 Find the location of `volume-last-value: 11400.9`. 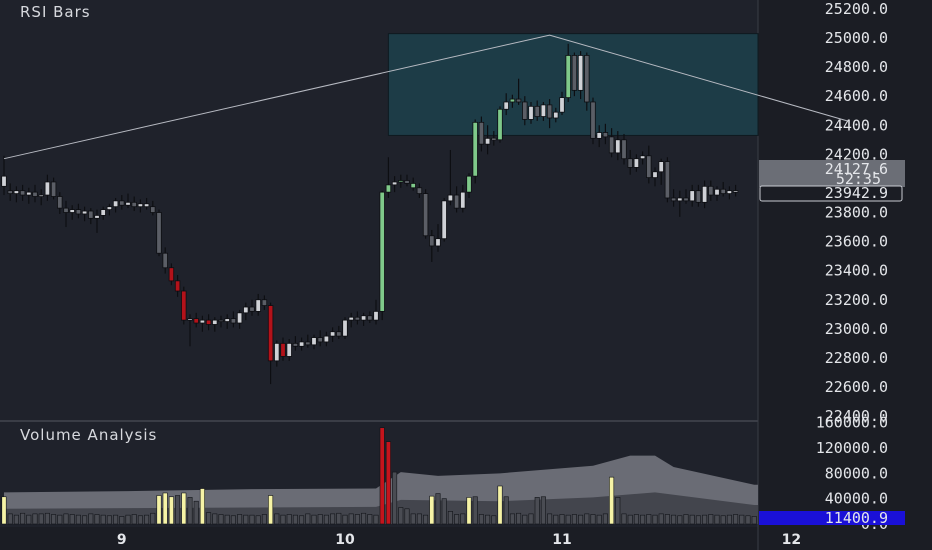

volume-last-value: 11400.9 is located at coordinates (856, 518).